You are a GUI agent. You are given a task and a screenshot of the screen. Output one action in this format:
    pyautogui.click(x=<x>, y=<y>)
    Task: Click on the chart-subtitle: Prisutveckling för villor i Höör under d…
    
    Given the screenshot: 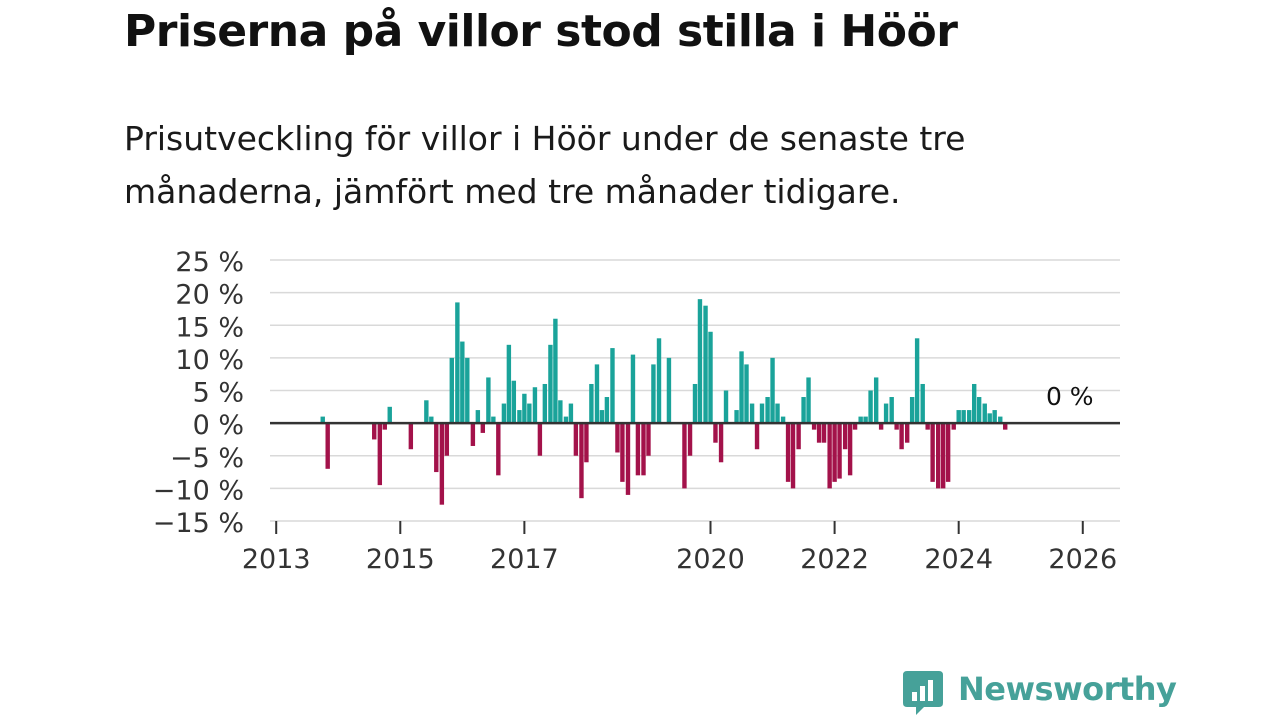 What is the action you would take?
    pyautogui.click(x=545, y=165)
    